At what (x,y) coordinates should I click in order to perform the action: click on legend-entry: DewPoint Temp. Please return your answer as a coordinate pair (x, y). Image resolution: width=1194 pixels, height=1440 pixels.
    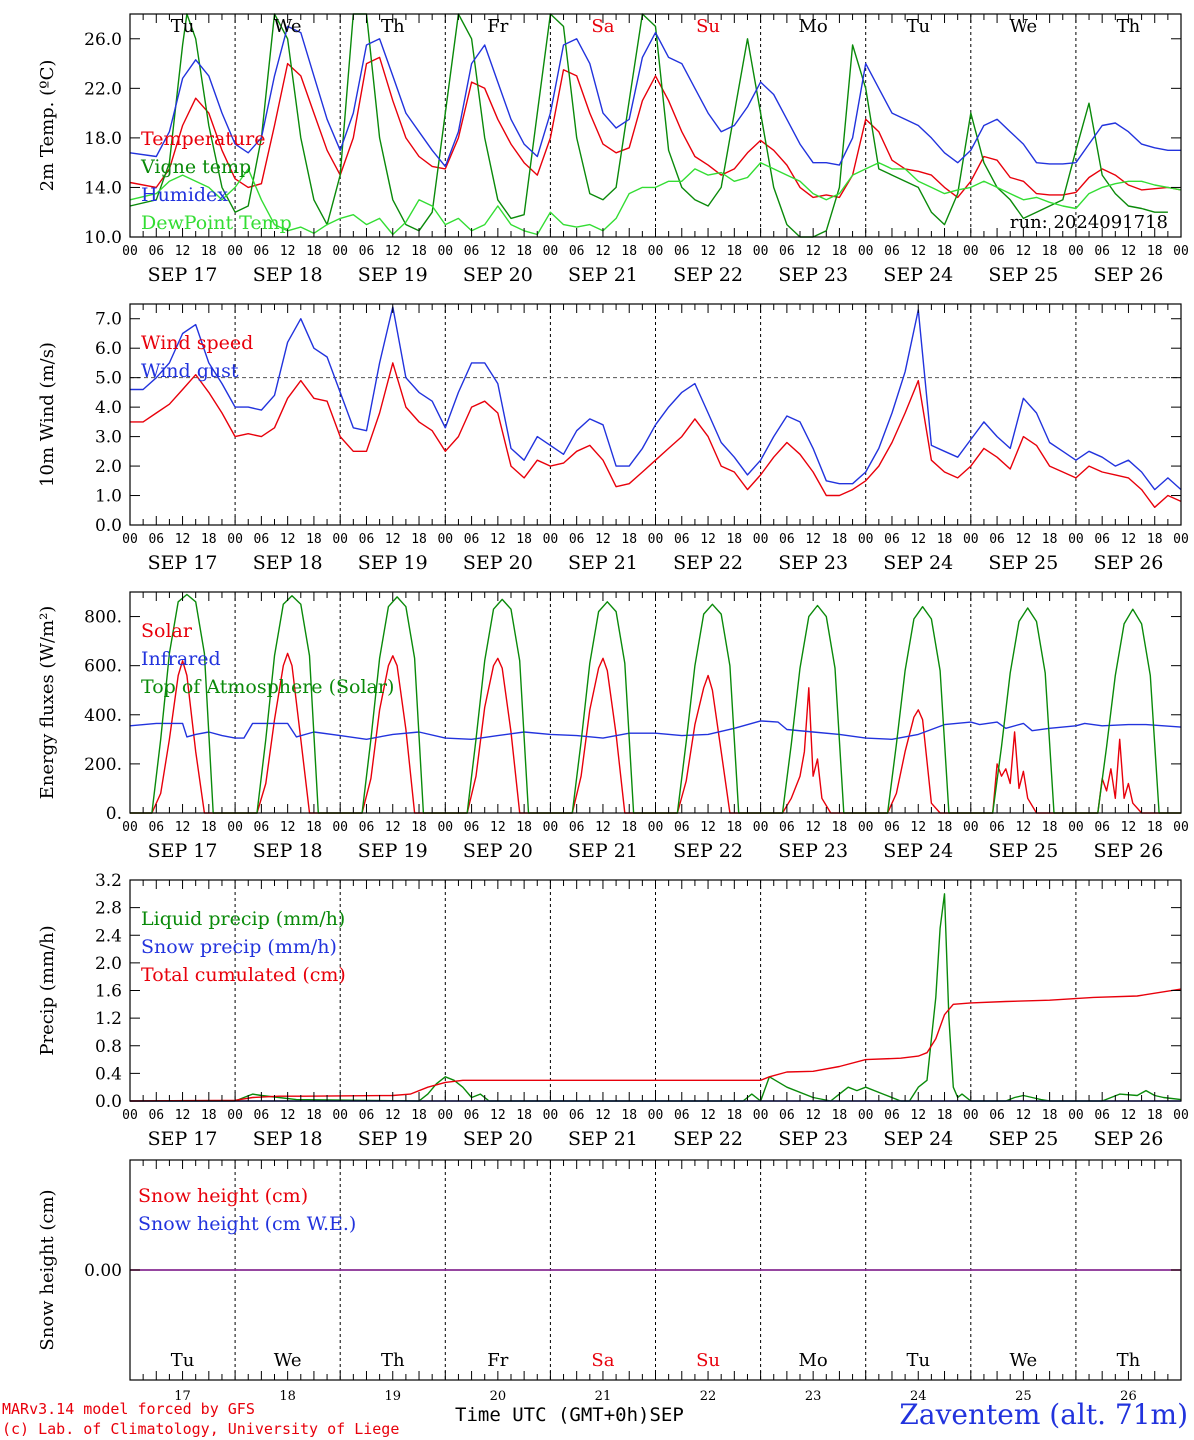
    Looking at the image, I should click on (216, 223).